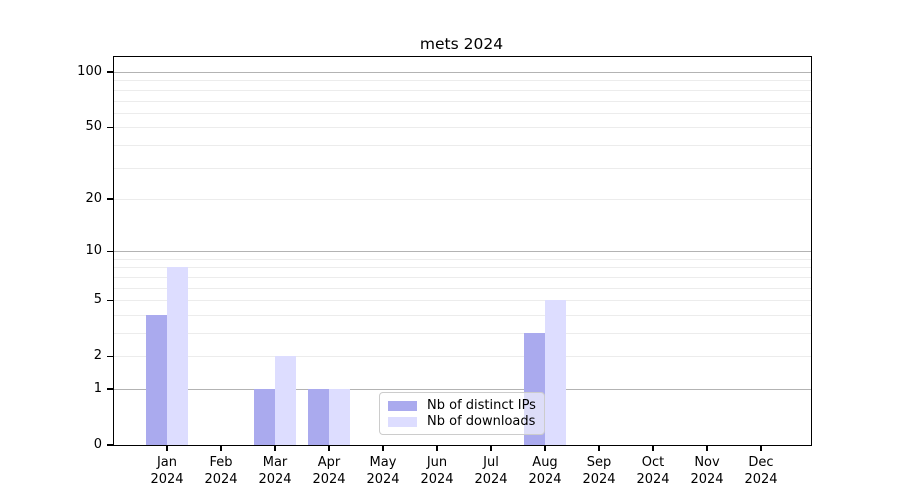 The height and width of the screenshot is (500, 900). What do you see at coordinates (383, 471) in the screenshot?
I see `x-tick-label: May 2024` at bounding box center [383, 471].